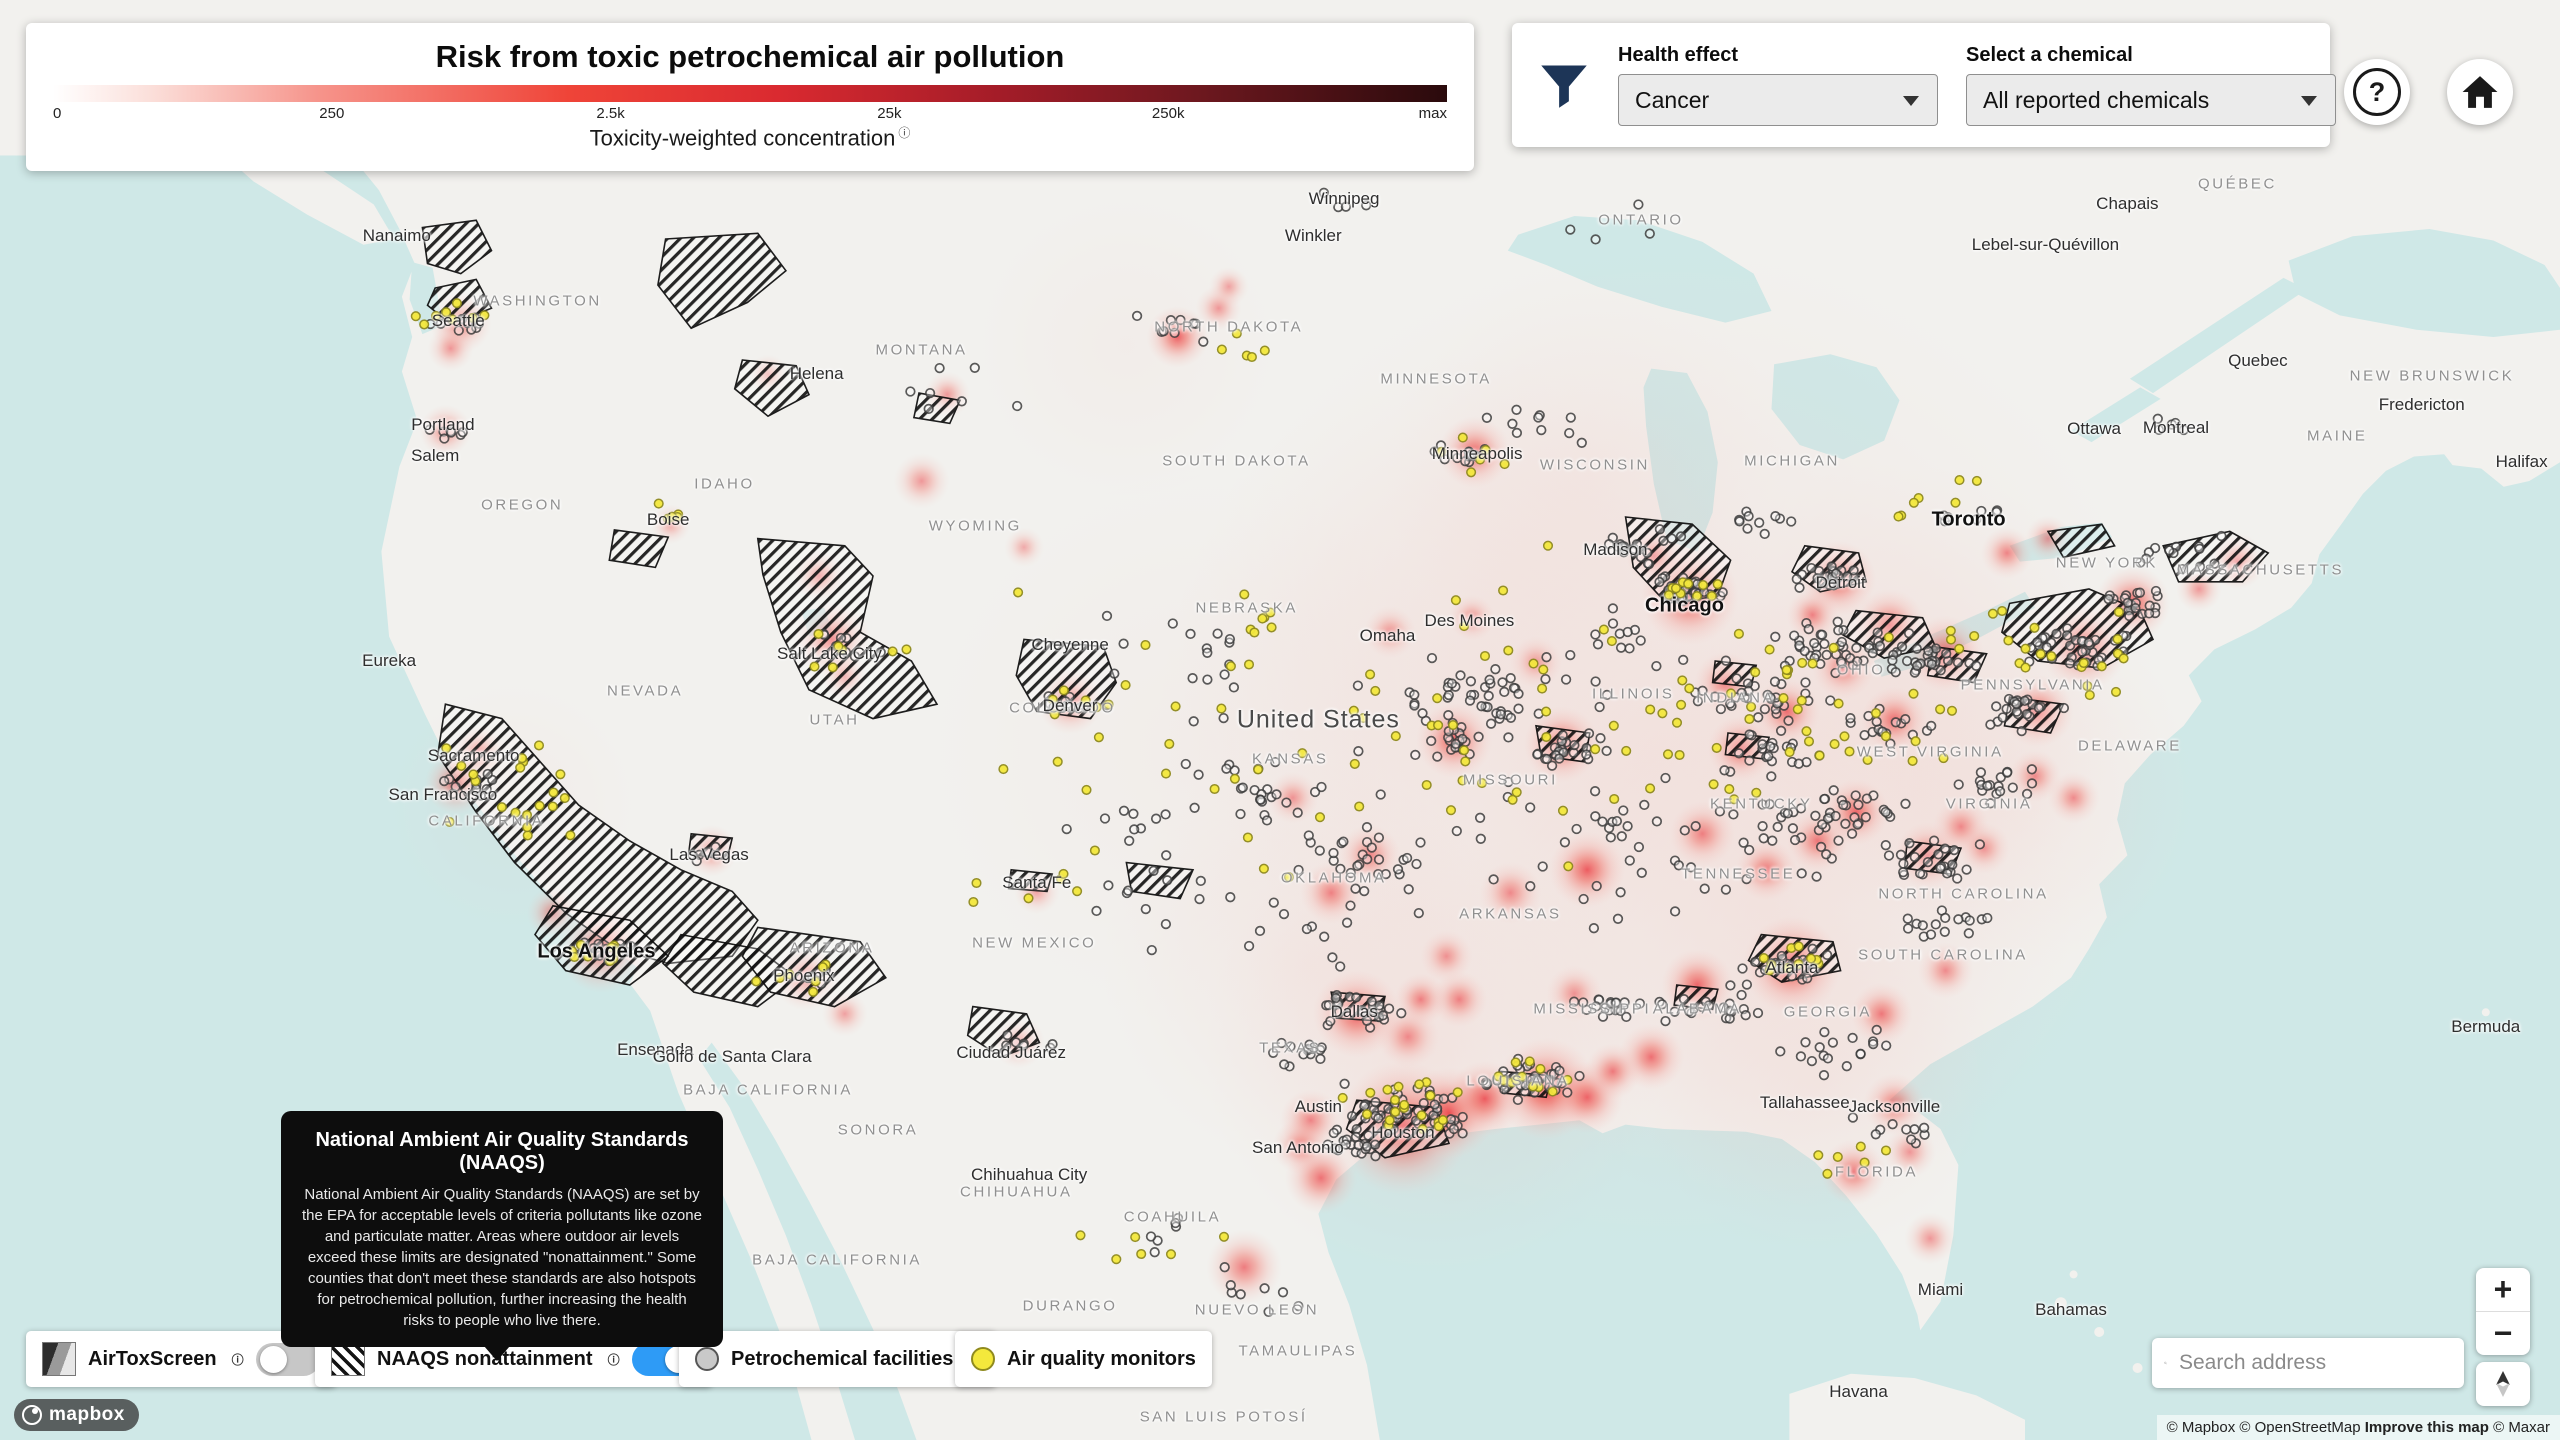 This screenshot has height=1440, width=2560. Describe the element at coordinates (32, 1415) in the screenshot. I see `mapbox-logo-mark` at that location.